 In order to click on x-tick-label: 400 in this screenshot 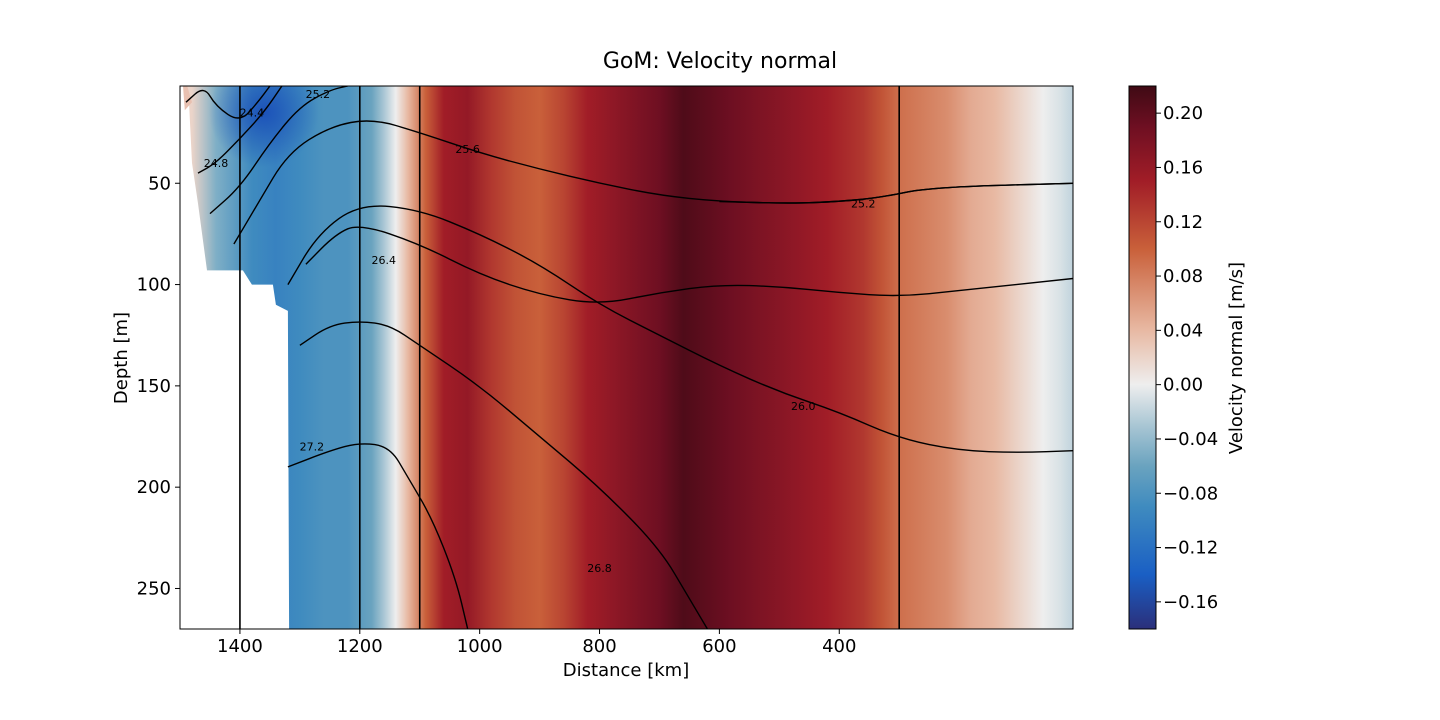, I will do `click(839, 646)`.